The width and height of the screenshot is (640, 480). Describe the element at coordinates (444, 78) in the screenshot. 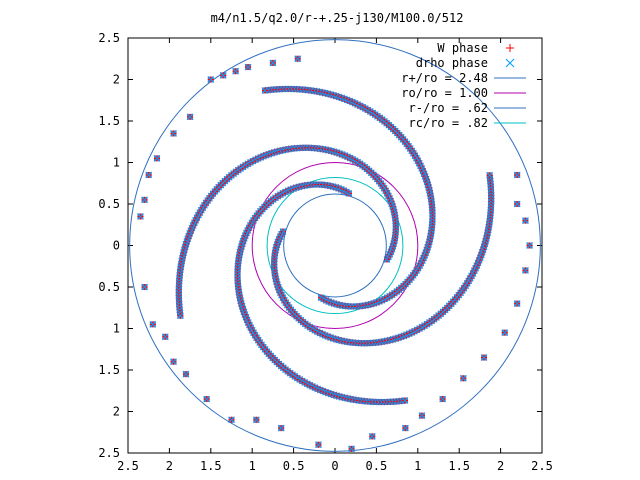

I see `legend-label: r+/ro = 2.48` at that location.